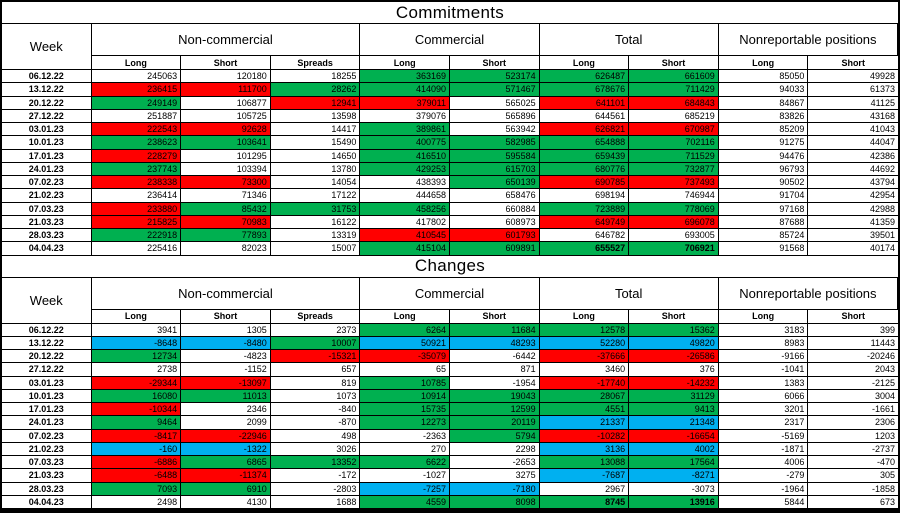 This screenshot has width=900, height=513. I want to click on data-cell: 270, so click(405, 449).